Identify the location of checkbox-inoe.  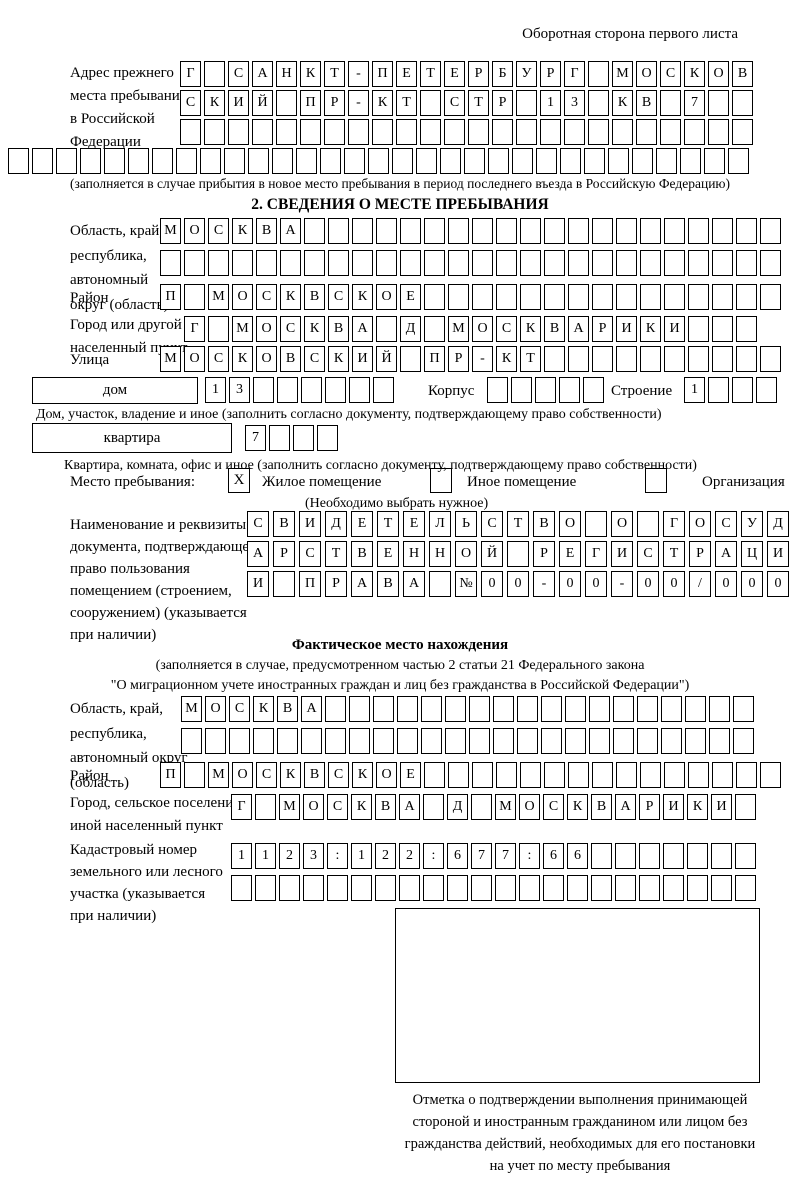
(441, 480).